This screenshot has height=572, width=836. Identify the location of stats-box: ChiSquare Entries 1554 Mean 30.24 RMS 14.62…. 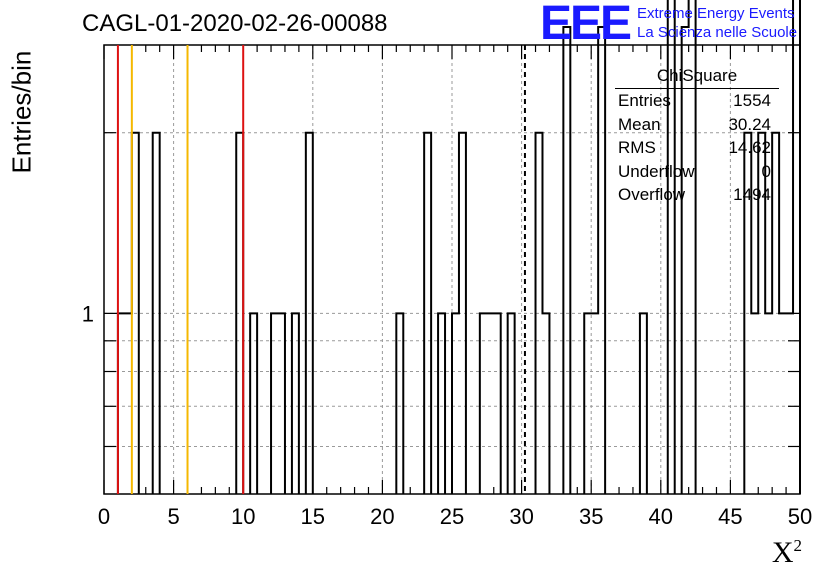
(695, 136).